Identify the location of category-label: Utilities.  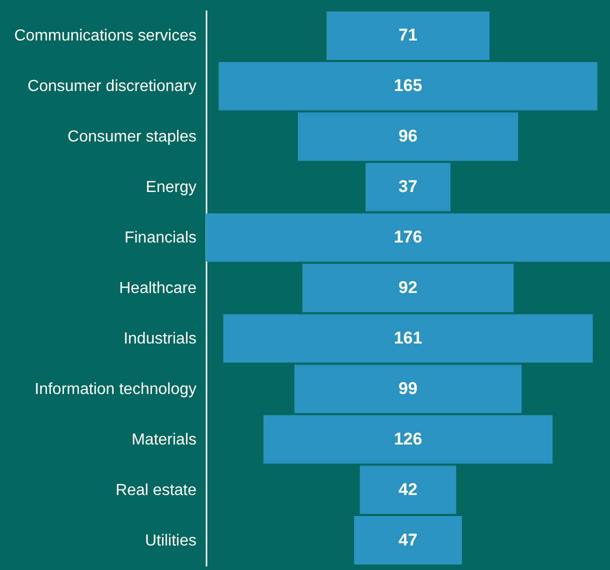
(170, 541).